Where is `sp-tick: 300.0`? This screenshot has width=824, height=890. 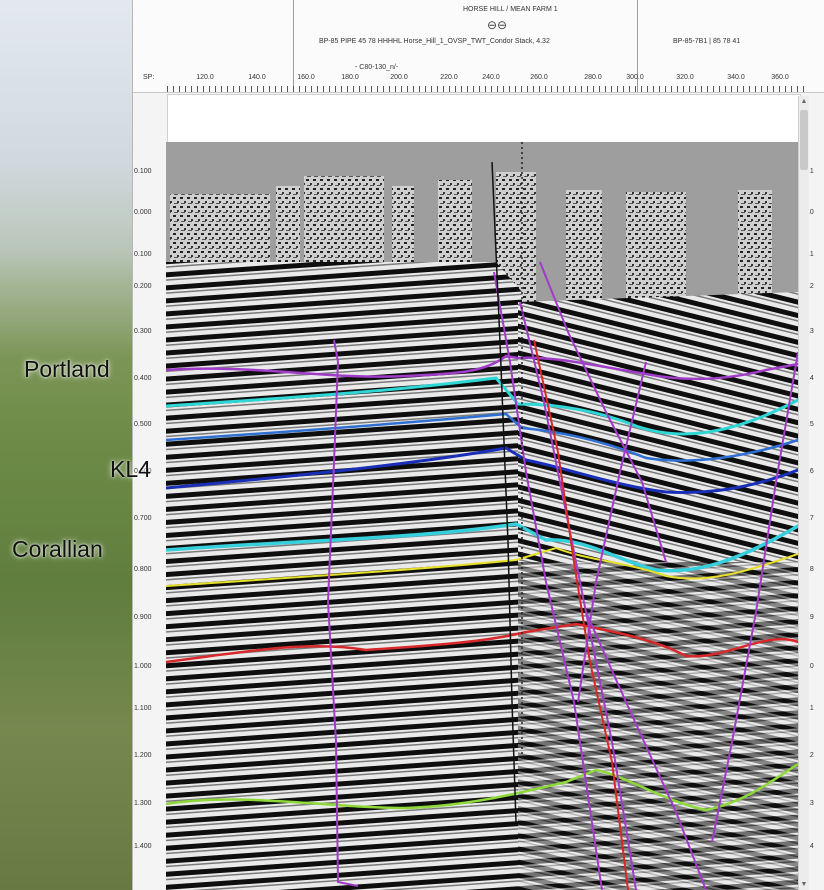
sp-tick: 300.0 is located at coordinates (635, 77).